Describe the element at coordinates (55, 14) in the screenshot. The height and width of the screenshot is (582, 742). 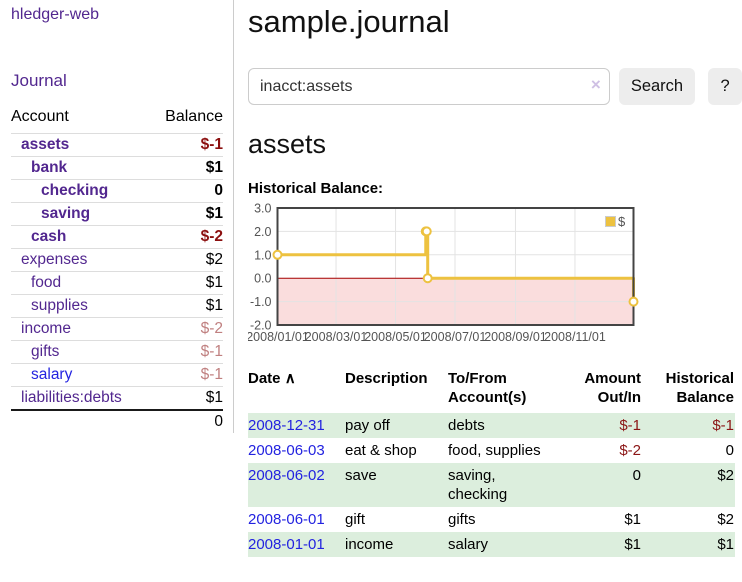
I see `app-title-link: hledger-web` at that location.